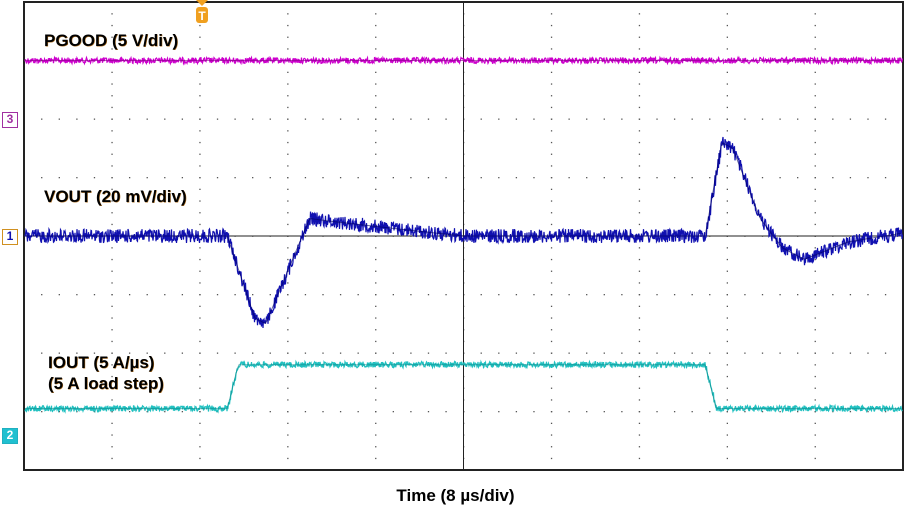 The height and width of the screenshot is (525, 911). What do you see at coordinates (202, 16) in the screenshot?
I see `svg-text: T` at bounding box center [202, 16].